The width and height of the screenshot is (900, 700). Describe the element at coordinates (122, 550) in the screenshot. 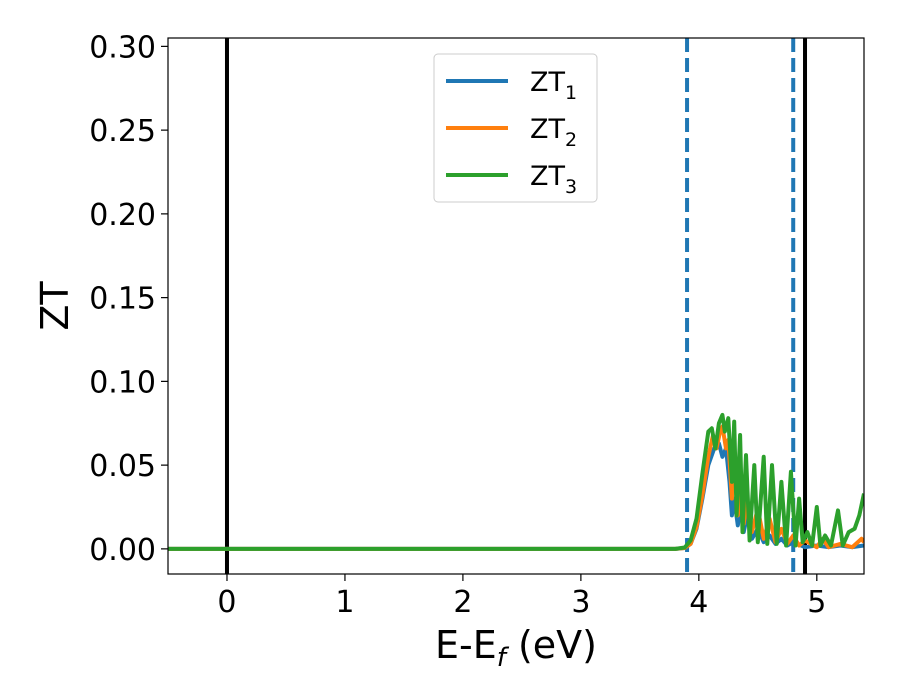

I see `y-tick-label: 0.00` at that location.